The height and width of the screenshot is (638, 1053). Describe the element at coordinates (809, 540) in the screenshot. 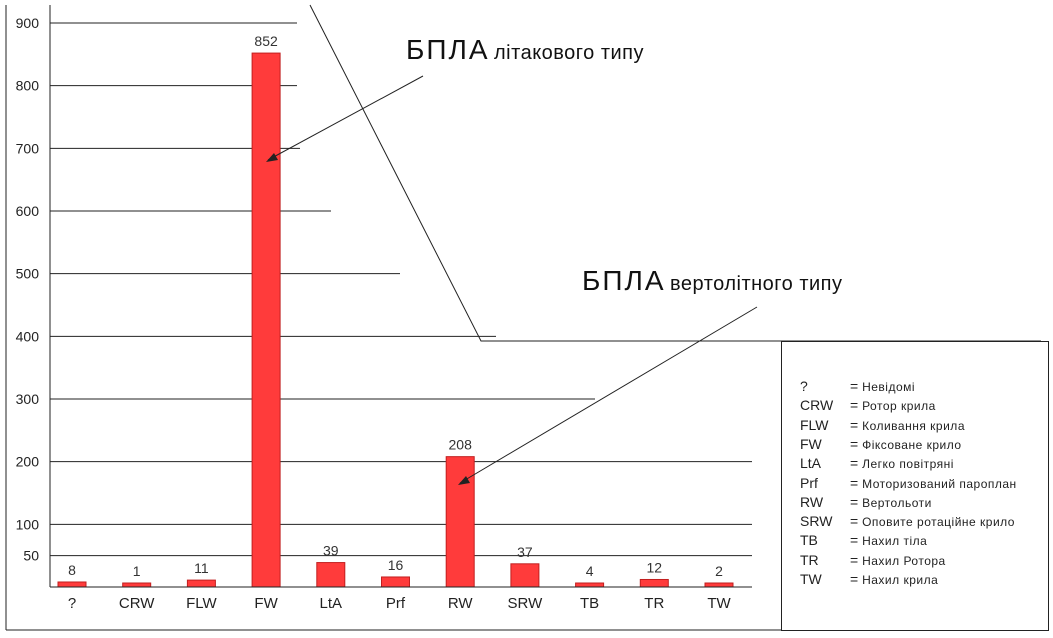

I see `legend-code: TB` at that location.